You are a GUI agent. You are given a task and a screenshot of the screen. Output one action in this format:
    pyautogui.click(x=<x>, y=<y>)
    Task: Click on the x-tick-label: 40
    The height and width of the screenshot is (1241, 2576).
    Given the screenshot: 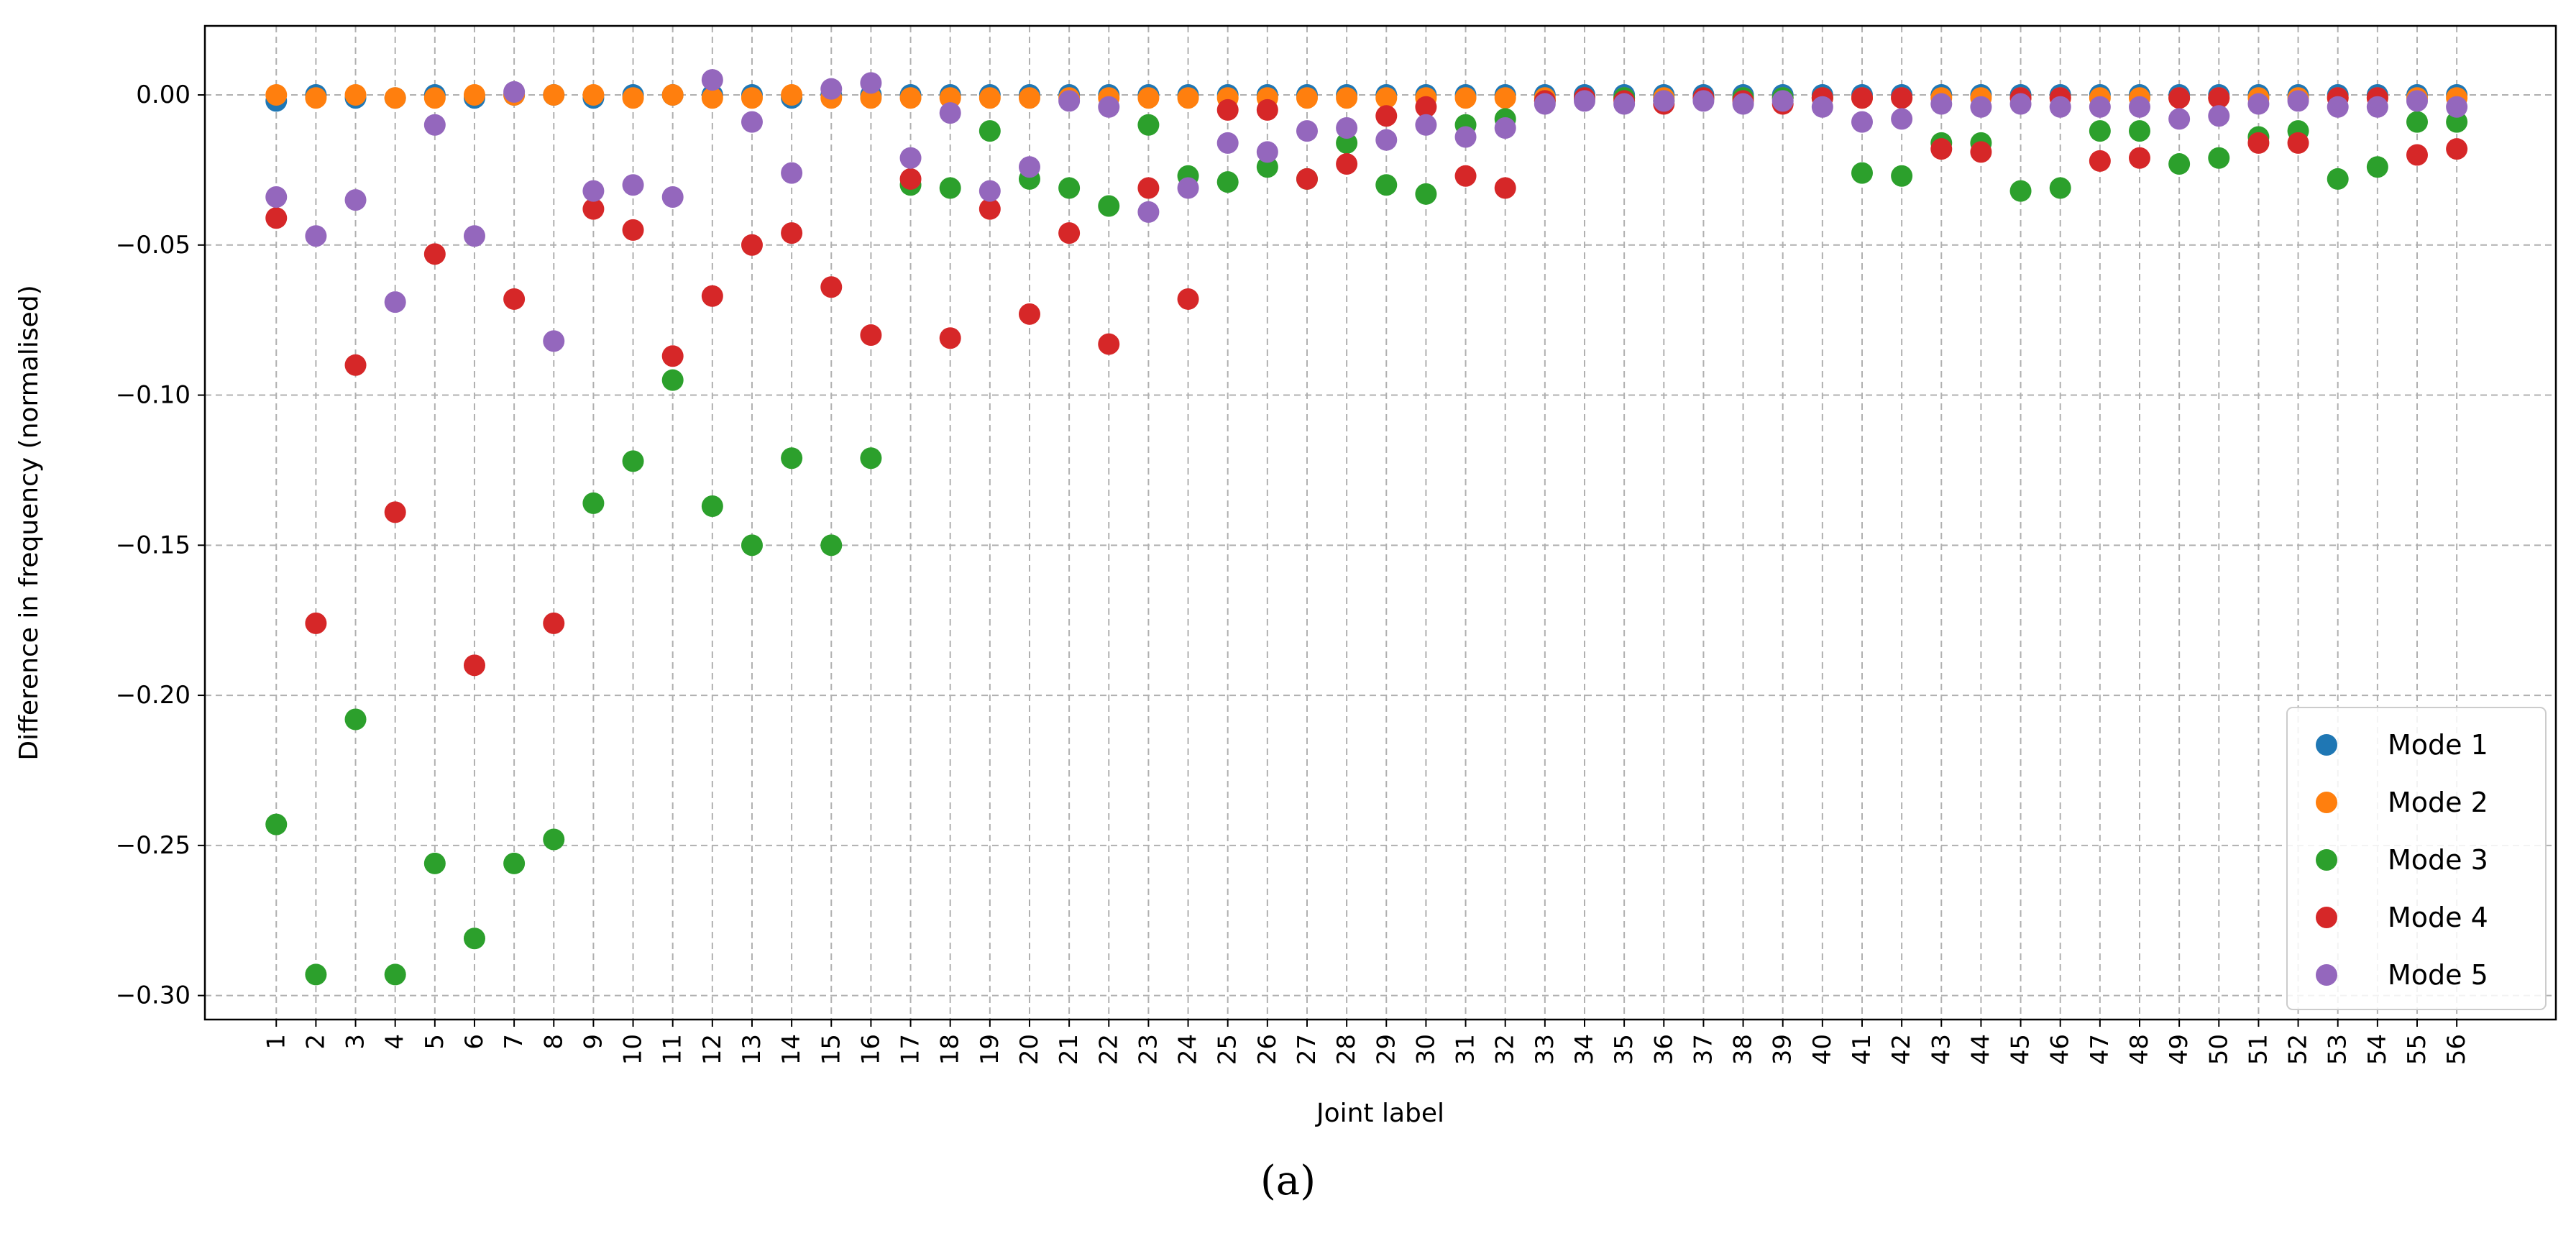 What is the action you would take?
    pyautogui.click(x=1822, y=1049)
    